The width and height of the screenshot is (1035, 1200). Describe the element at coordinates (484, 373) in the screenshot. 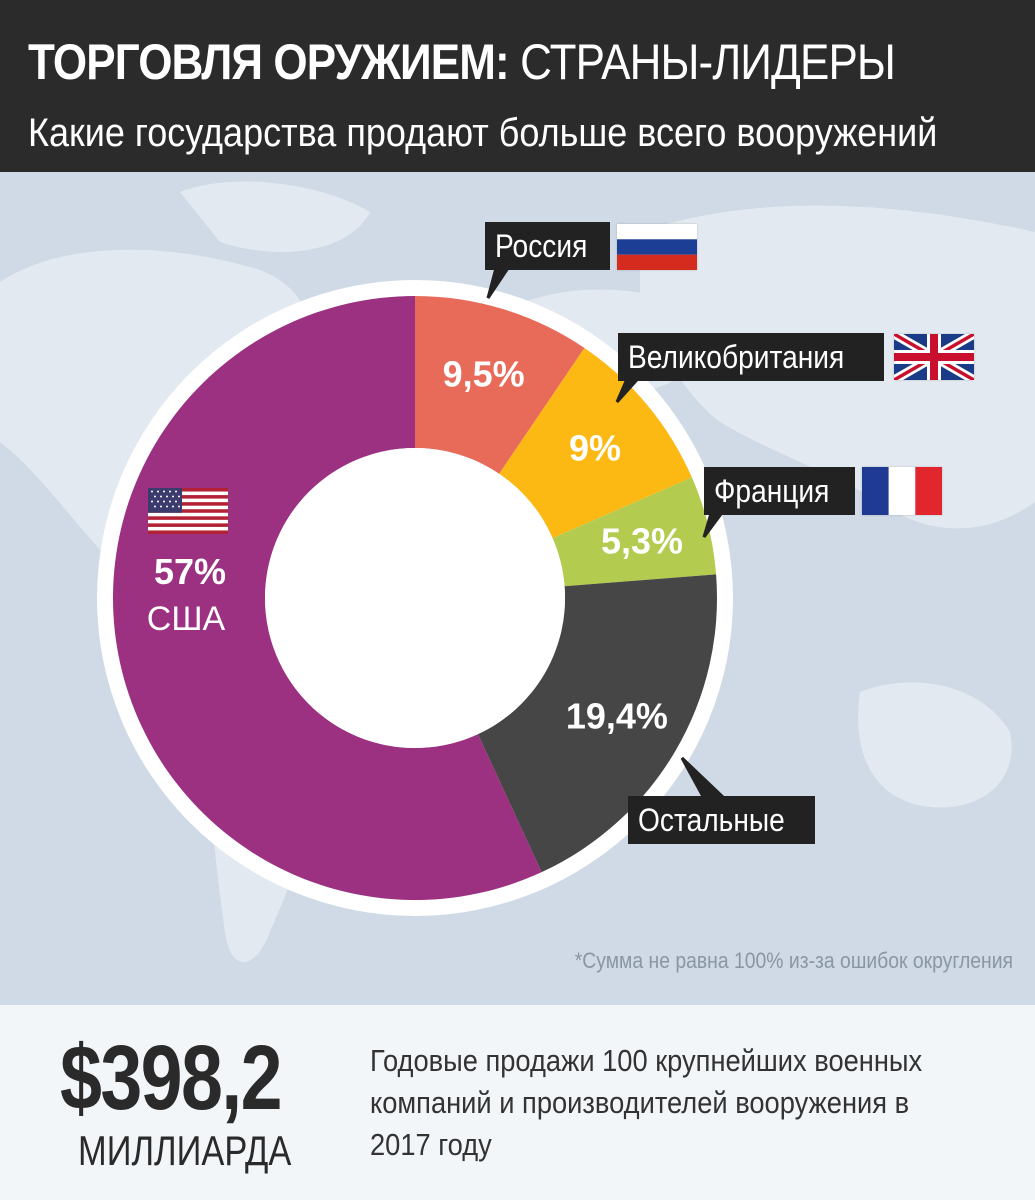

I see `data-label-russia: 9,5%` at that location.